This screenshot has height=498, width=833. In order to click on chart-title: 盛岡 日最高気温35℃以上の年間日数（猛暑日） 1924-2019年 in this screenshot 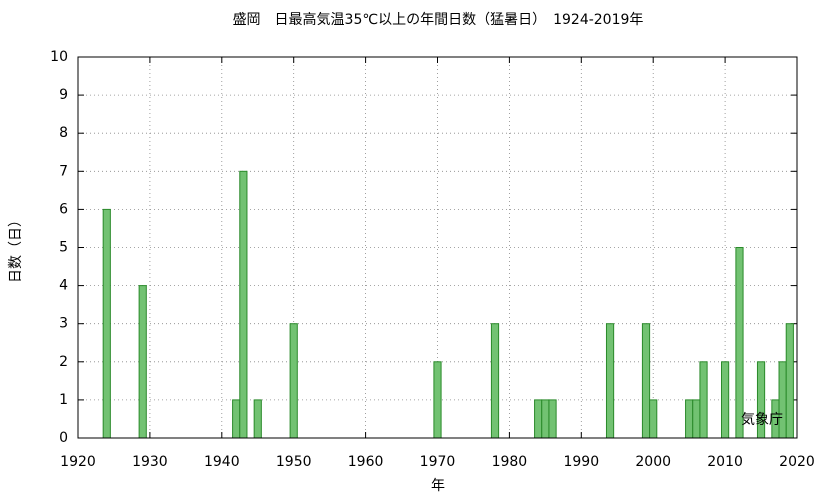, I will do `click(438, 19)`.